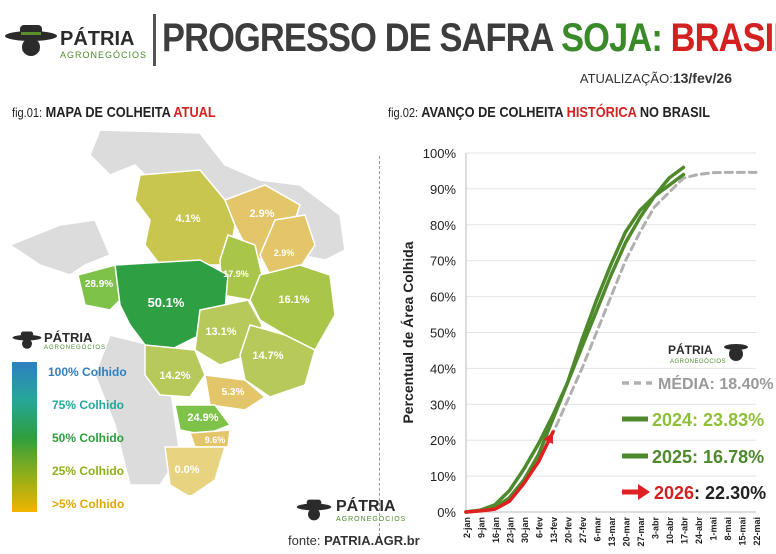  I want to click on y-tick-label: 10%, so click(443, 476).